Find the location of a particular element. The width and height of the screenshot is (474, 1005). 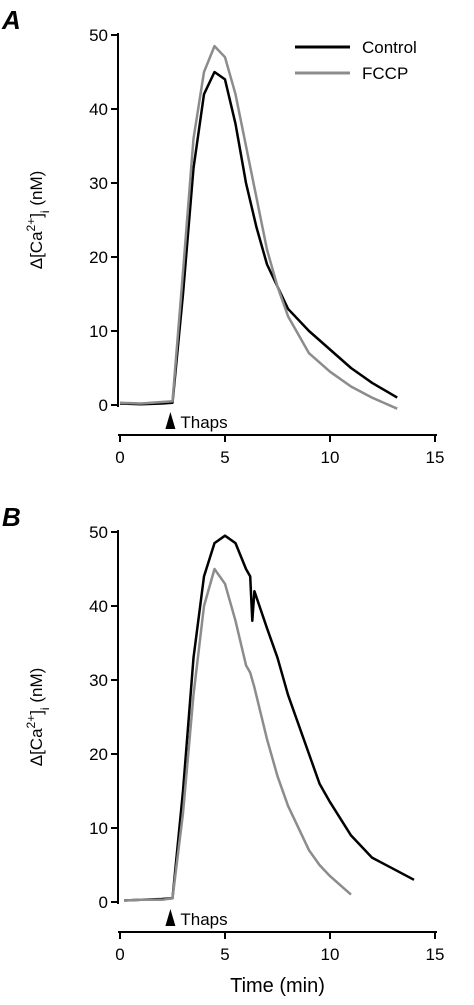

legend-label: FCCP is located at coordinates (385, 73).